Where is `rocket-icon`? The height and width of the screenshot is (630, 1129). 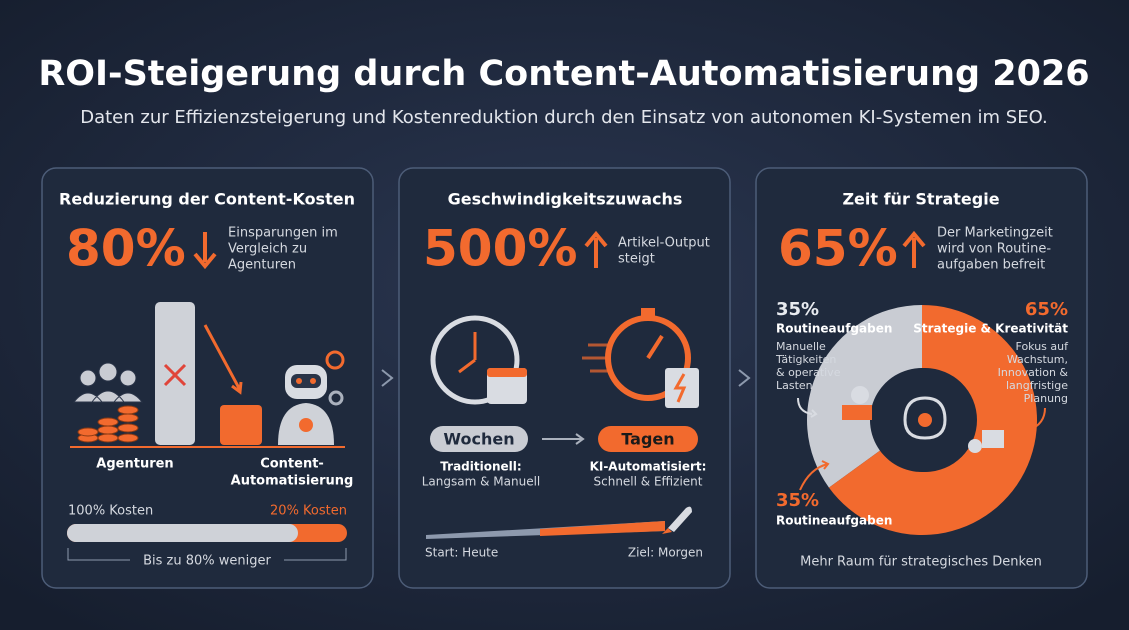
rocket-icon is located at coordinates (677, 520).